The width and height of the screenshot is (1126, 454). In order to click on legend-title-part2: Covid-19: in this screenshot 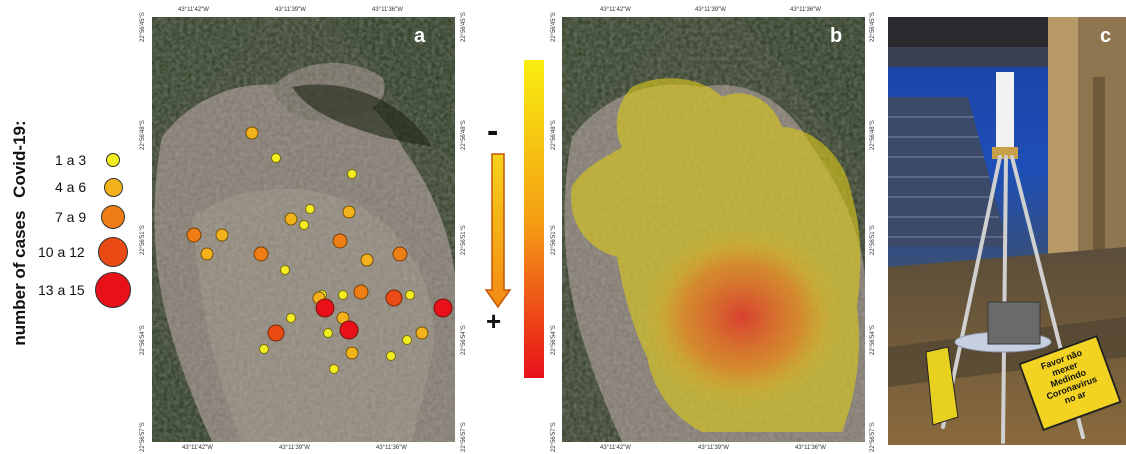, I will do `click(19, 159)`.